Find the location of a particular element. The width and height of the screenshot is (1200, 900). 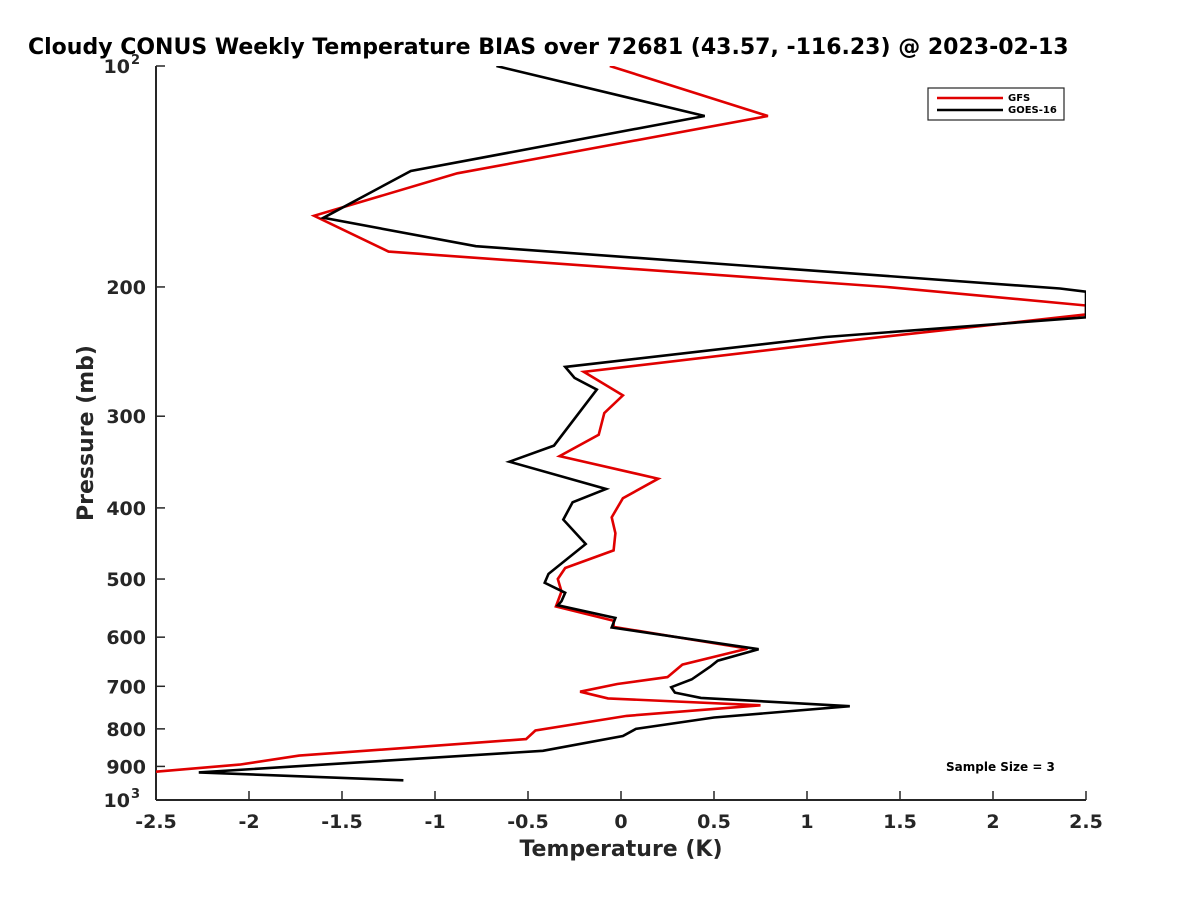

x-ticks: -2.5 -2 -1.5 -1 -0.5 0 0.5 1 1.5 2 2.5 is located at coordinates (619, 812).